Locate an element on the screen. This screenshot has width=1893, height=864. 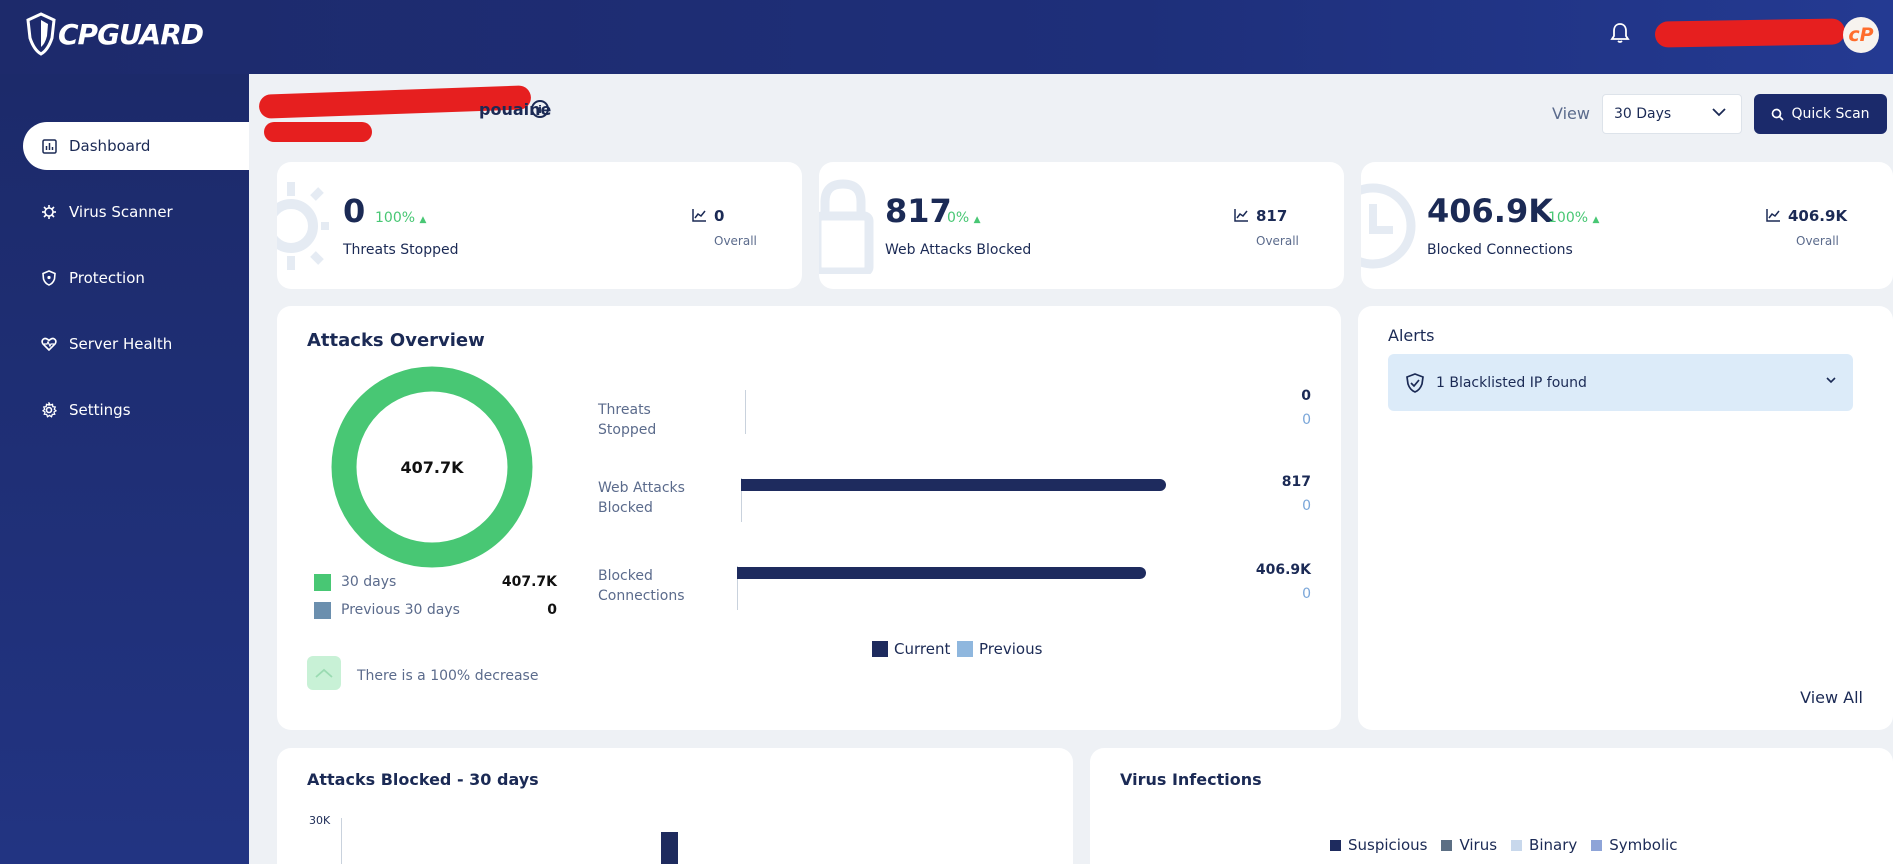
bar-legend-current: Current is located at coordinates (911, 649).